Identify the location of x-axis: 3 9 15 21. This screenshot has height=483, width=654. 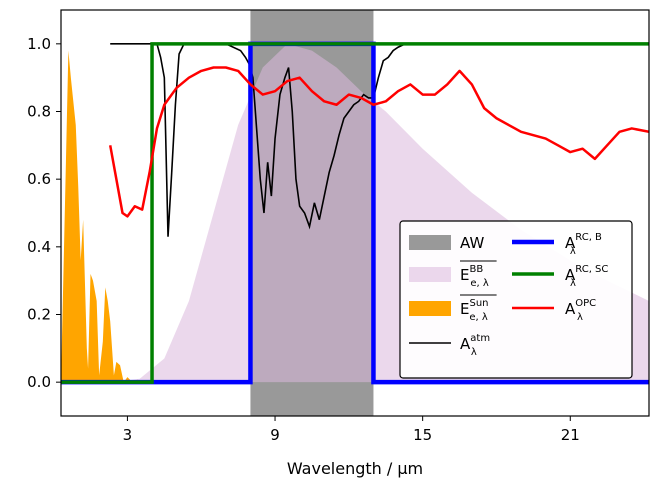
(351, 430).